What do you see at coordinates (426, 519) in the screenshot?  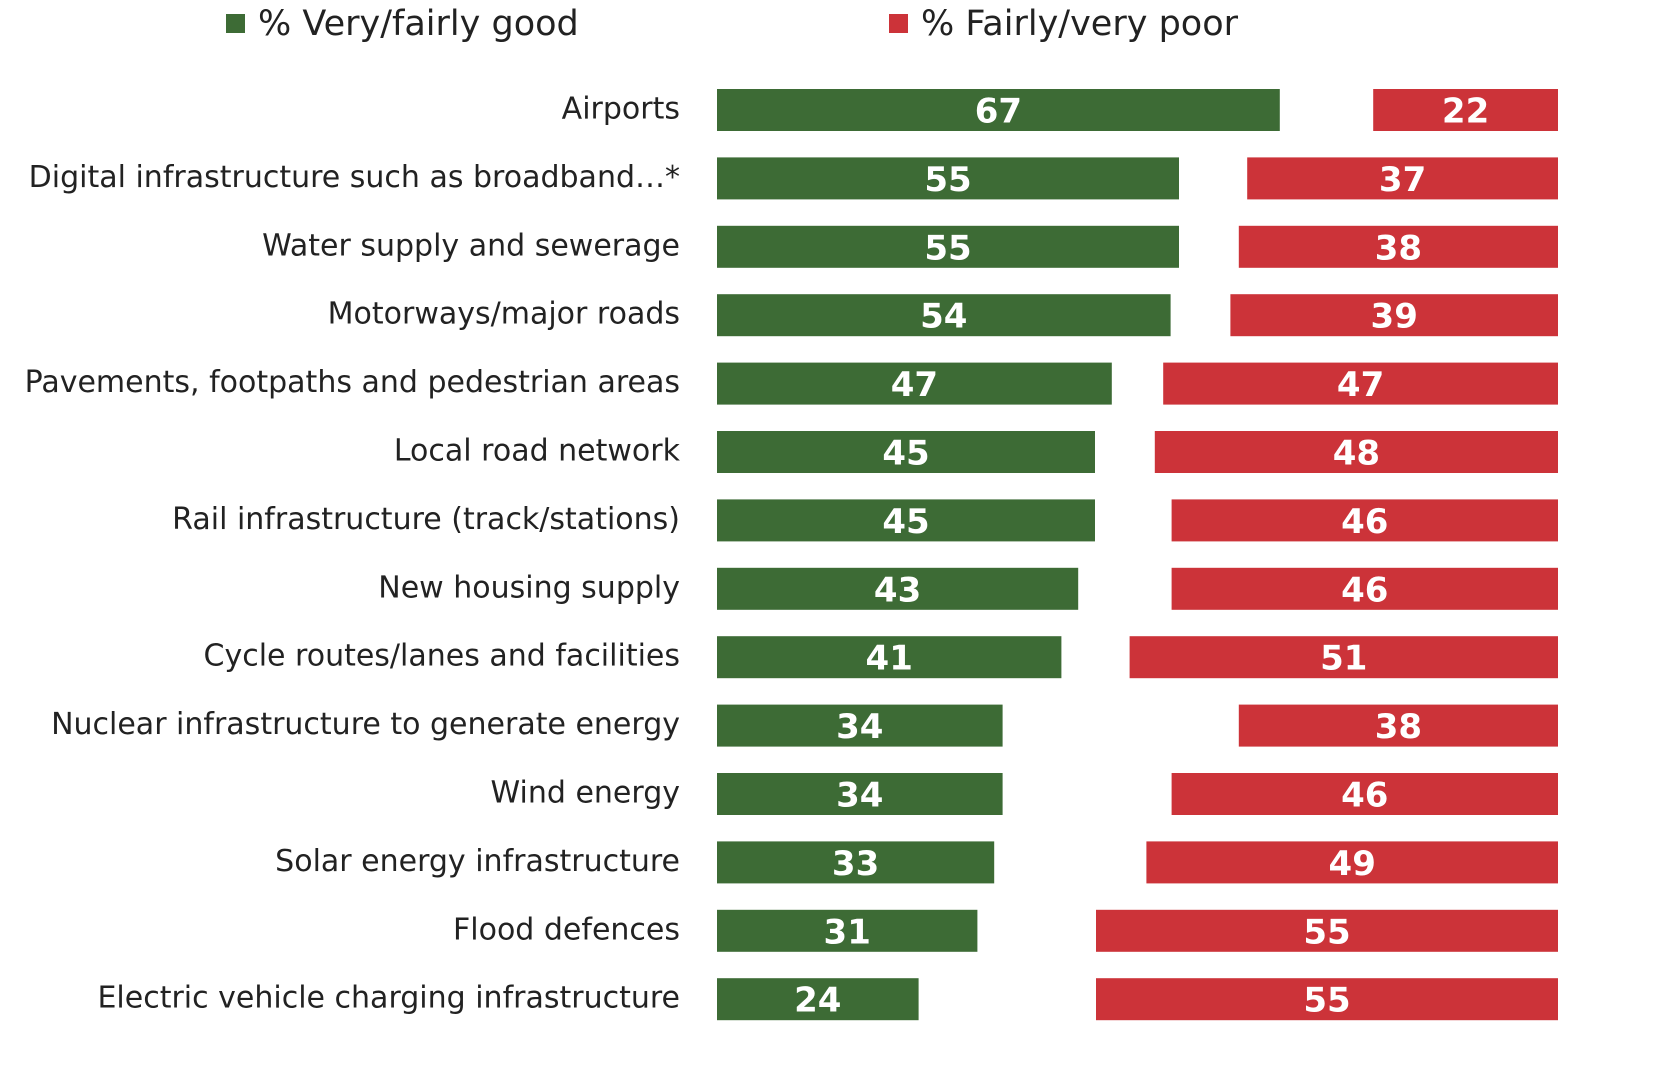 I see `category-label: Rail infrastructure (track/stations)` at bounding box center [426, 519].